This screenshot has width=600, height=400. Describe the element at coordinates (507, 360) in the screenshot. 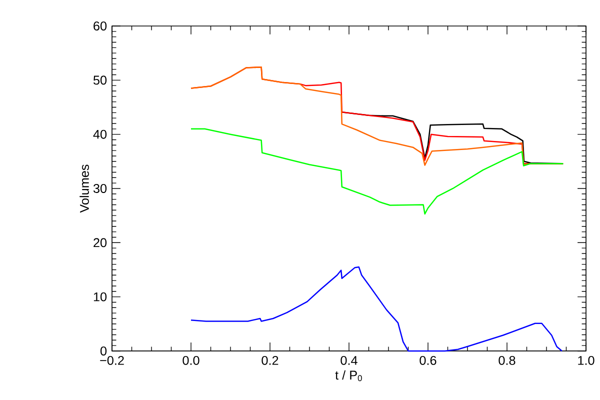

I see `x-tick-label: 0.8` at that location.